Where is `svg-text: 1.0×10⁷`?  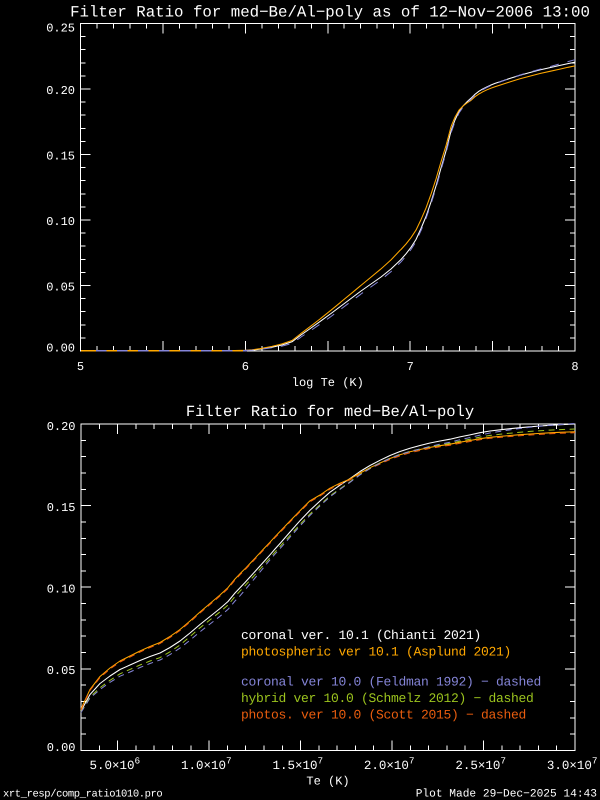
svg-text: 1.0×10⁷ is located at coordinates (206, 765).